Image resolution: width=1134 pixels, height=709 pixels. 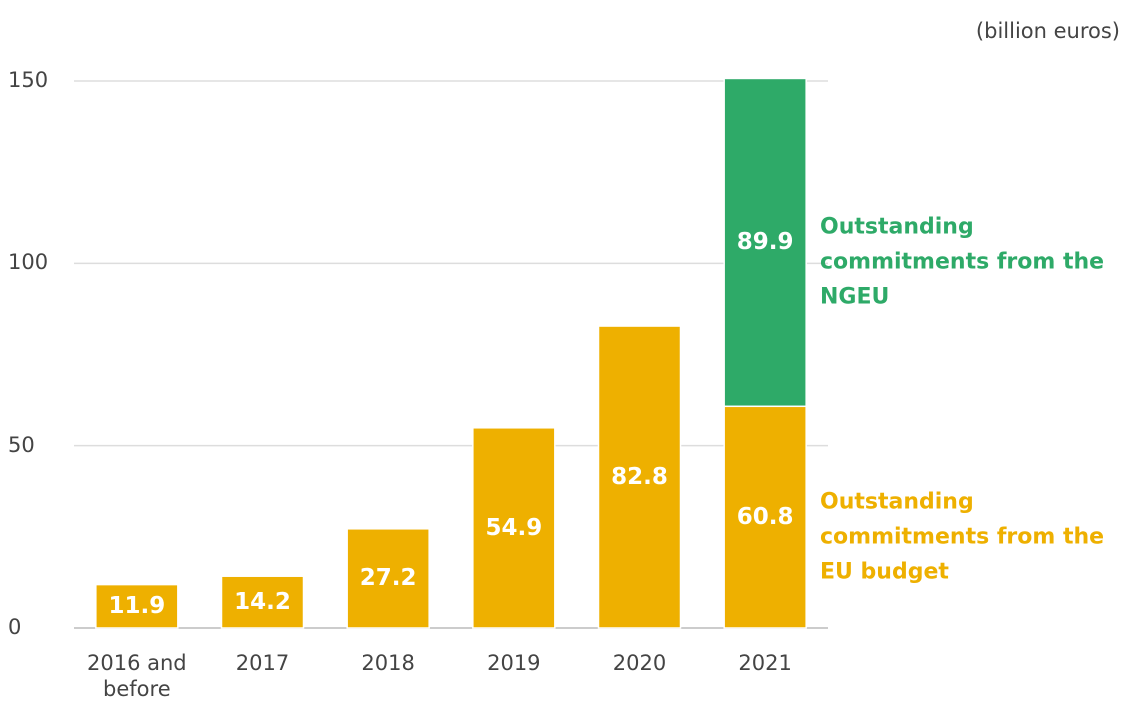 What do you see at coordinates (137, 676) in the screenshot?
I see `x-tick-label: 2016 and before` at bounding box center [137, 676].